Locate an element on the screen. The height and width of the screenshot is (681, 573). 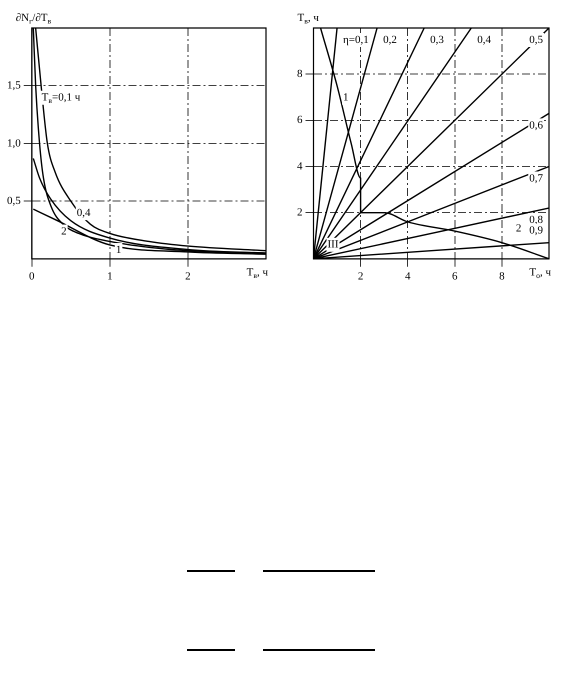
y-tick-label: 6 is located at coordinates (300, 120).